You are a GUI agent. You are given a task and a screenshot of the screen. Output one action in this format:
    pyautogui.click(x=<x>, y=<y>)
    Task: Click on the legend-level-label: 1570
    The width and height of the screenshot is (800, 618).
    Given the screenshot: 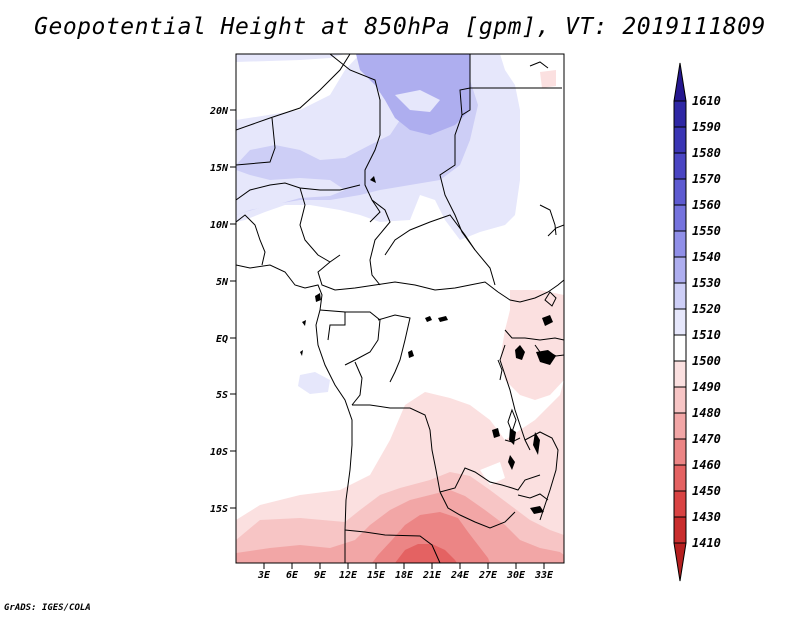 What is the action you would take?
    pyautogui.click(x=706, y=179)
    